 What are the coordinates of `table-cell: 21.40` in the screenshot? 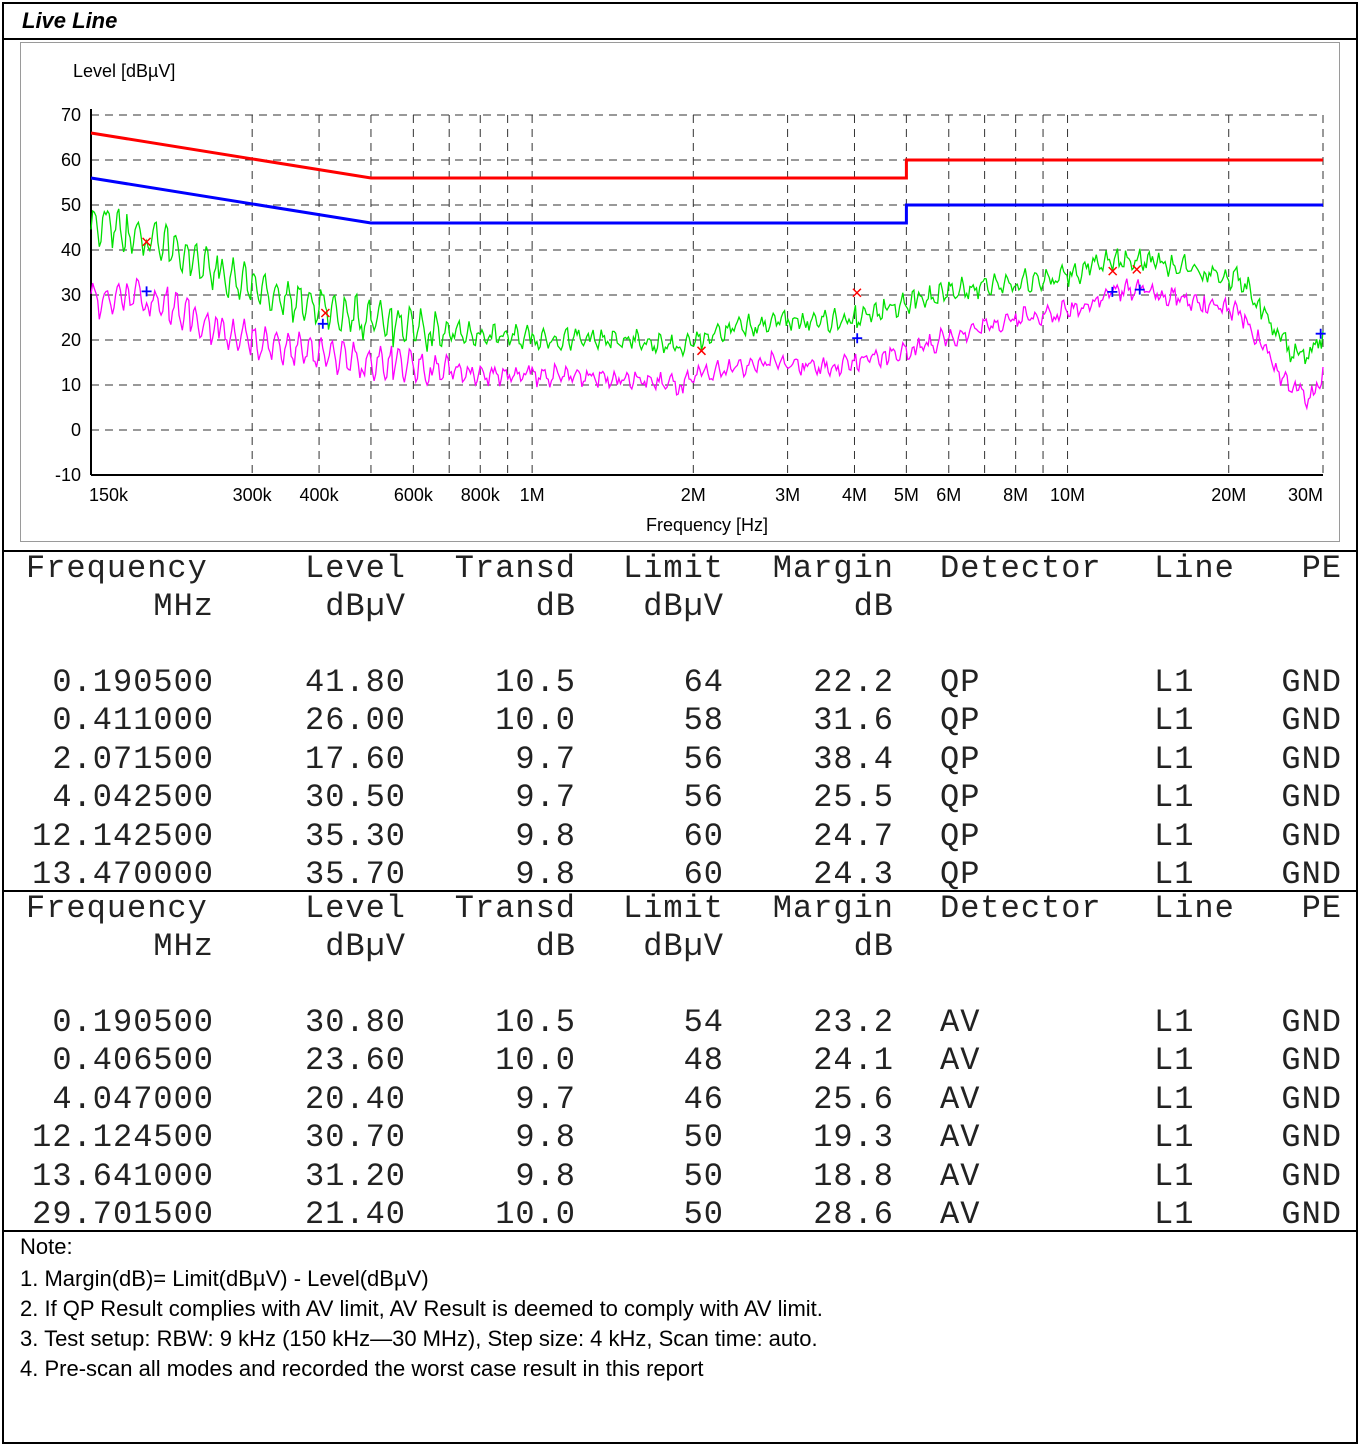 It's located at (355, 1214).